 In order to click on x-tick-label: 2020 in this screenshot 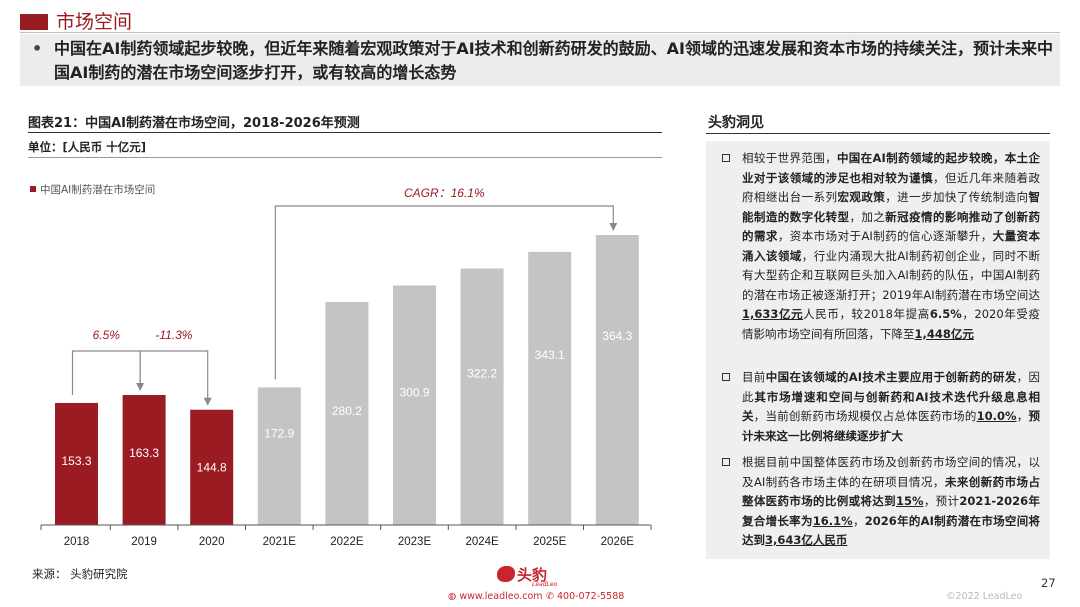, I will do `click(212, 542)`.